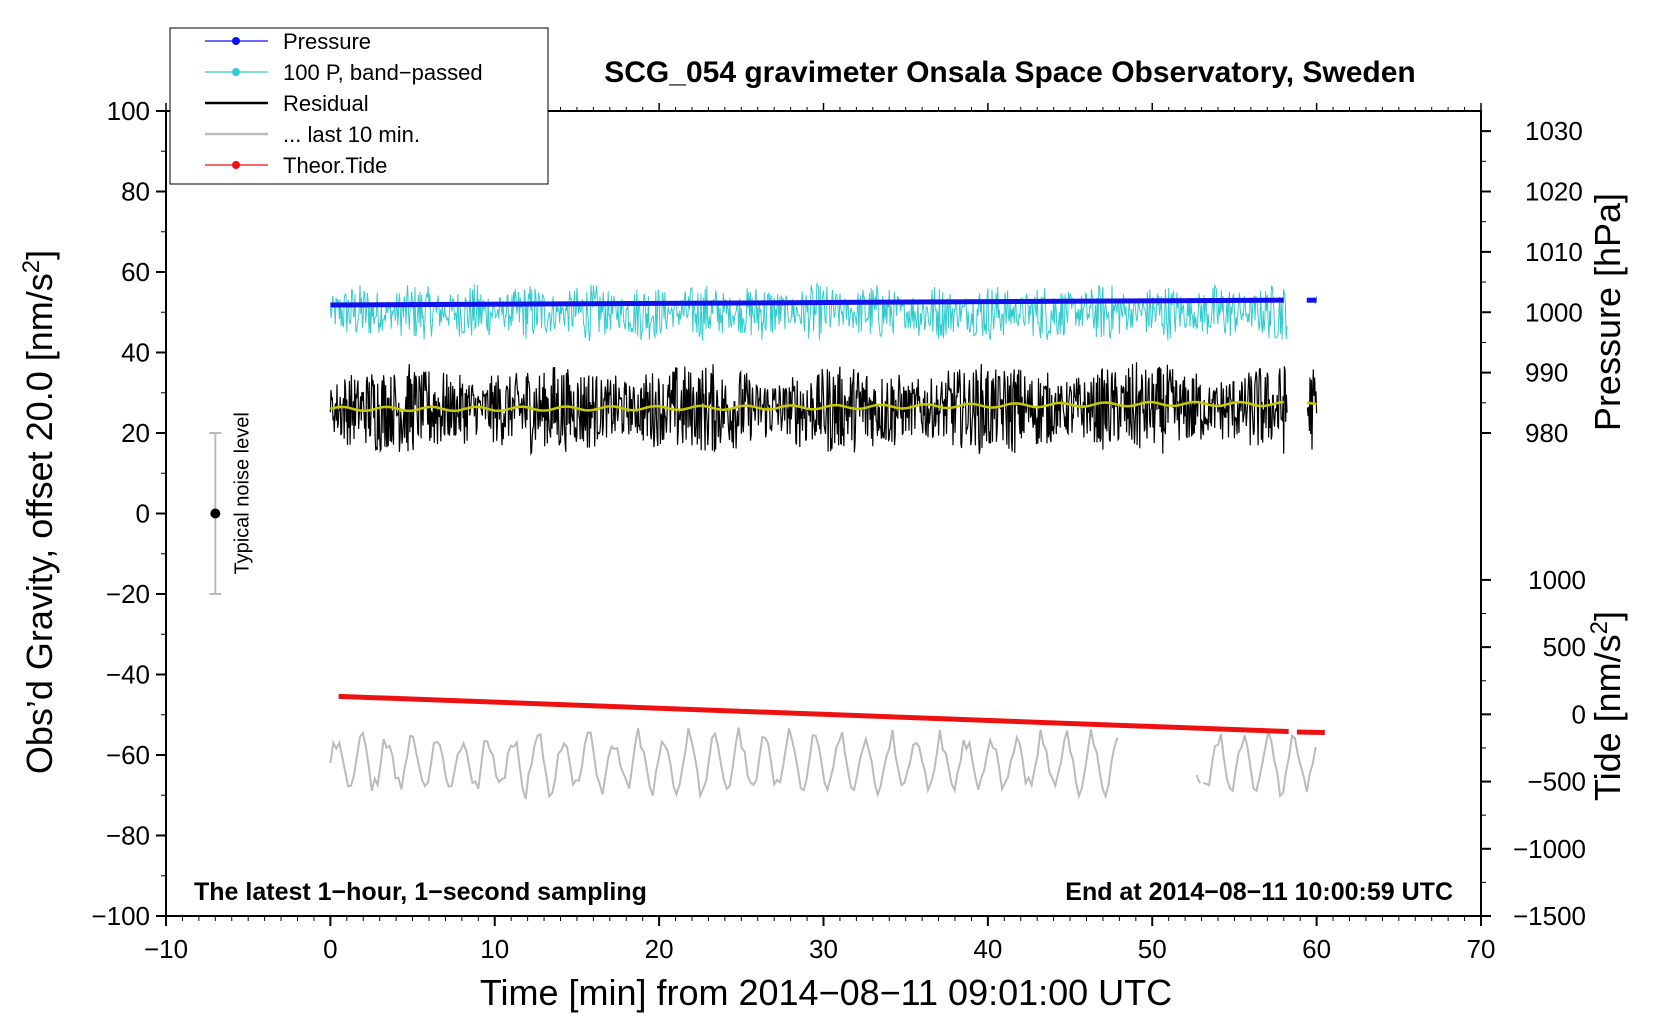 This screenshot has width=1660, height=1020. What do you see at coordinates (143, 514) in the screenshot?
I see `y-tick-label-left: 0` at bounding box center [143, 514].